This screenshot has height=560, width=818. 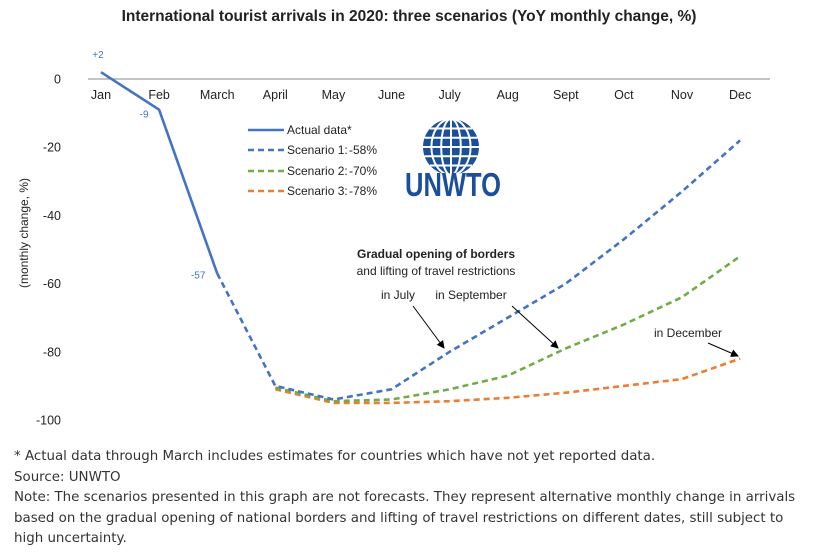 I want to click on x-tick-label-april: April, so click(x=275, y=95).